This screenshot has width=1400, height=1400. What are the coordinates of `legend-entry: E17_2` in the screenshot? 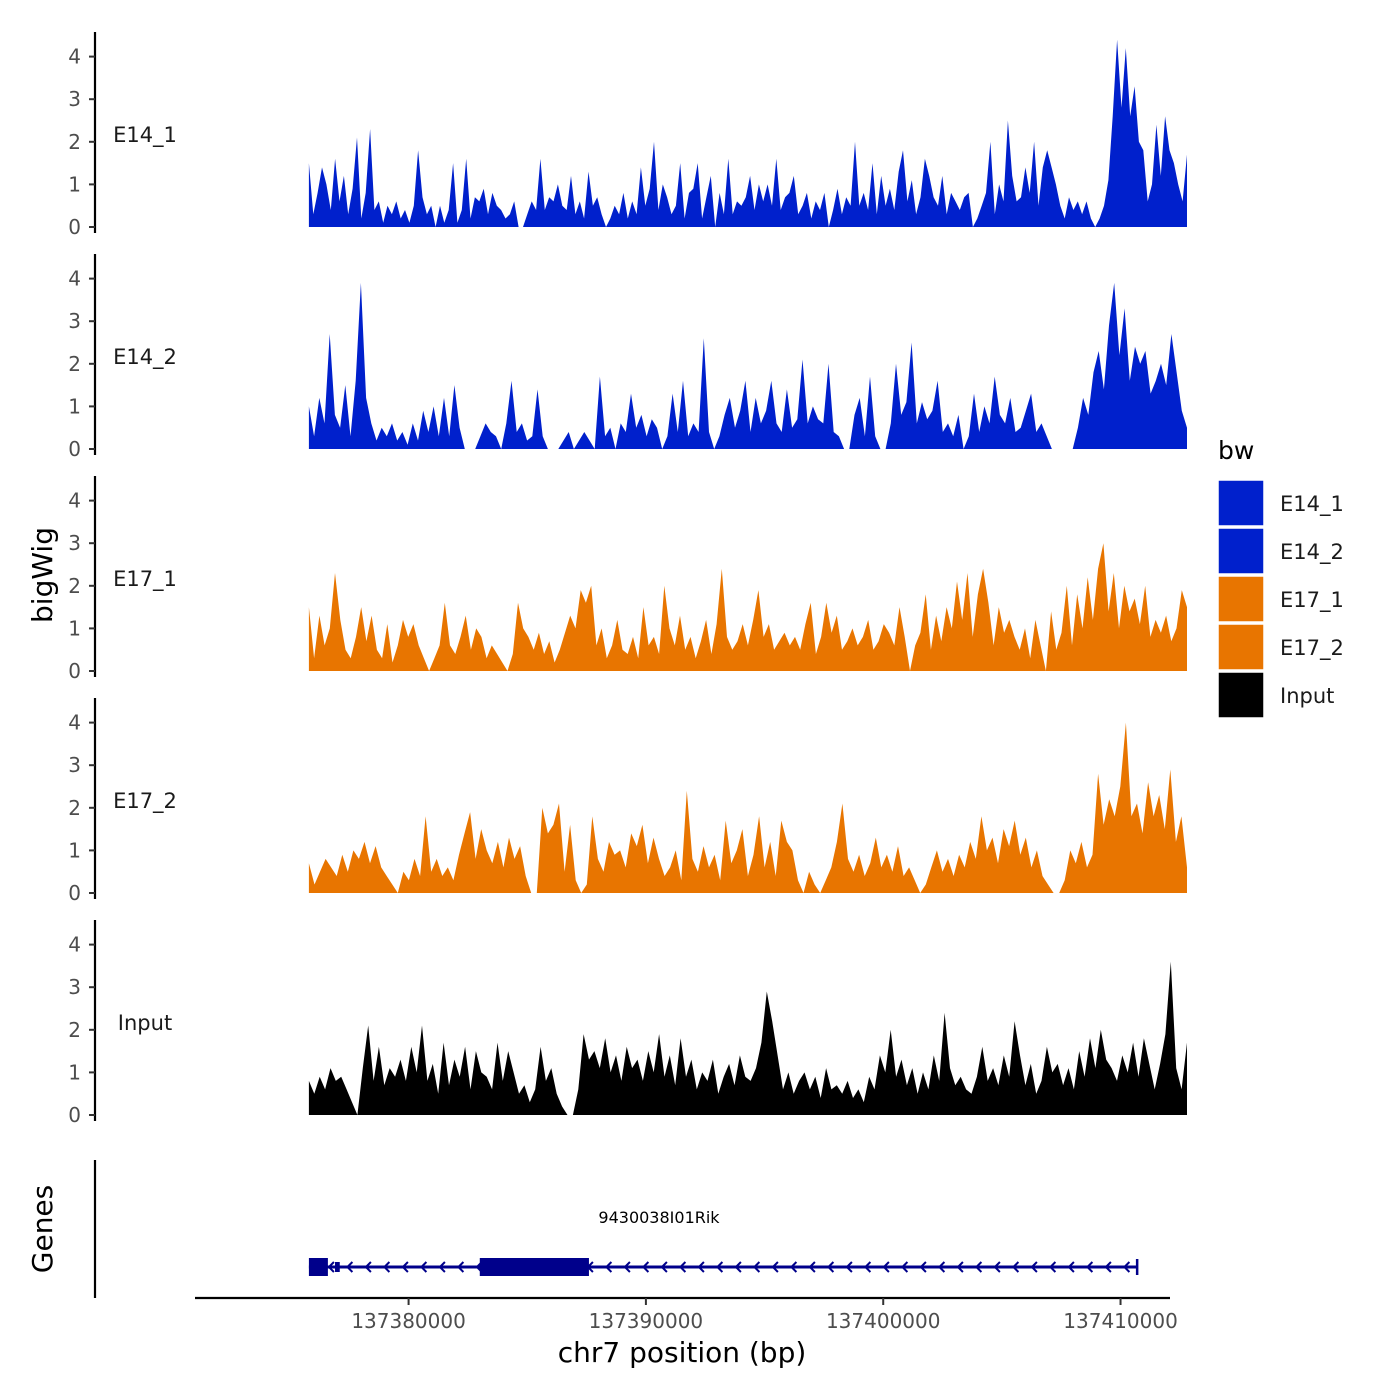 It's located at (1280, 647).